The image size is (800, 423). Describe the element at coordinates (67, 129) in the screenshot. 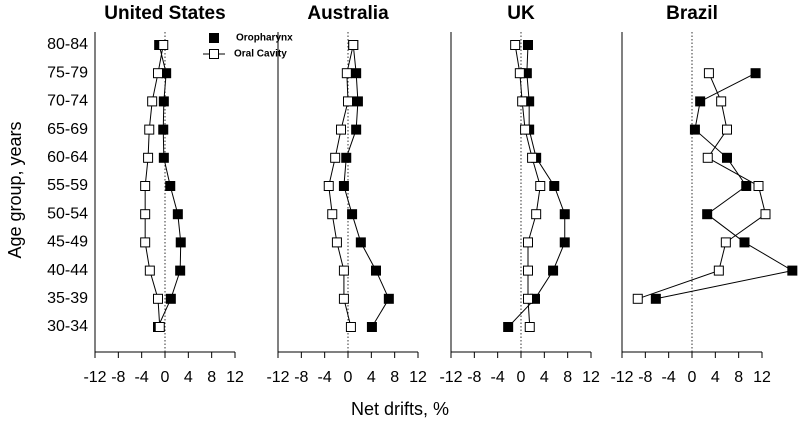

I see `y-tick-label: 65-69` at that location.